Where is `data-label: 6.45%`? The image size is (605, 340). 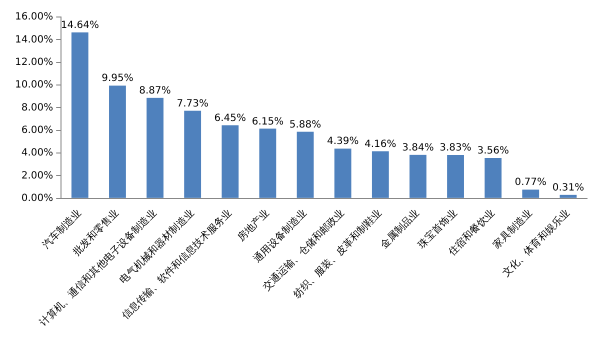
data-label: 6.45% is located at coordinates (230, 118).